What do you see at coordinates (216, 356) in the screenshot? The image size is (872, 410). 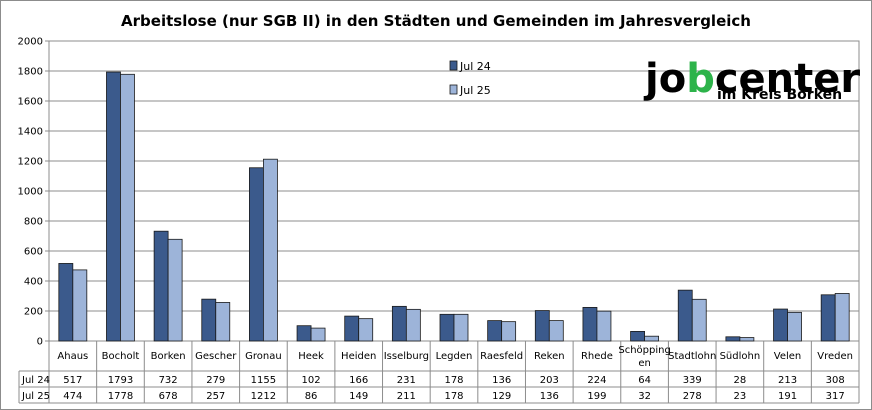 I see `x-category-label: Gescher` at bounding box center [216, 356].